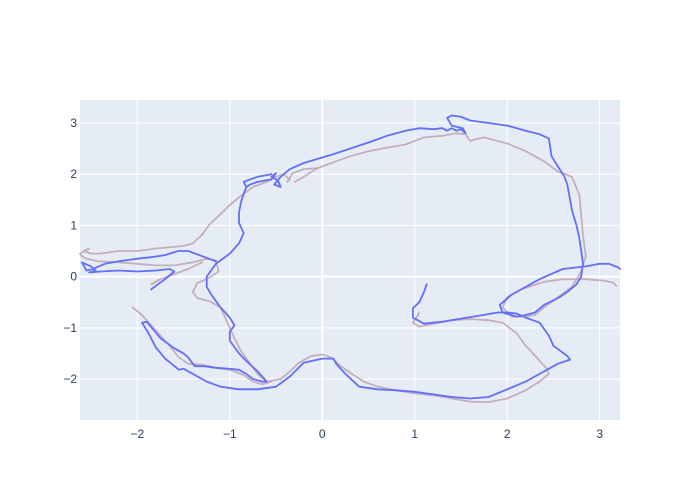 The height and width of the screenshot is (500, 700). What do you see at coordinates (70, 328) in the screenshot?
I see `y-tick-label: −1` at bounding box center [70, 328].